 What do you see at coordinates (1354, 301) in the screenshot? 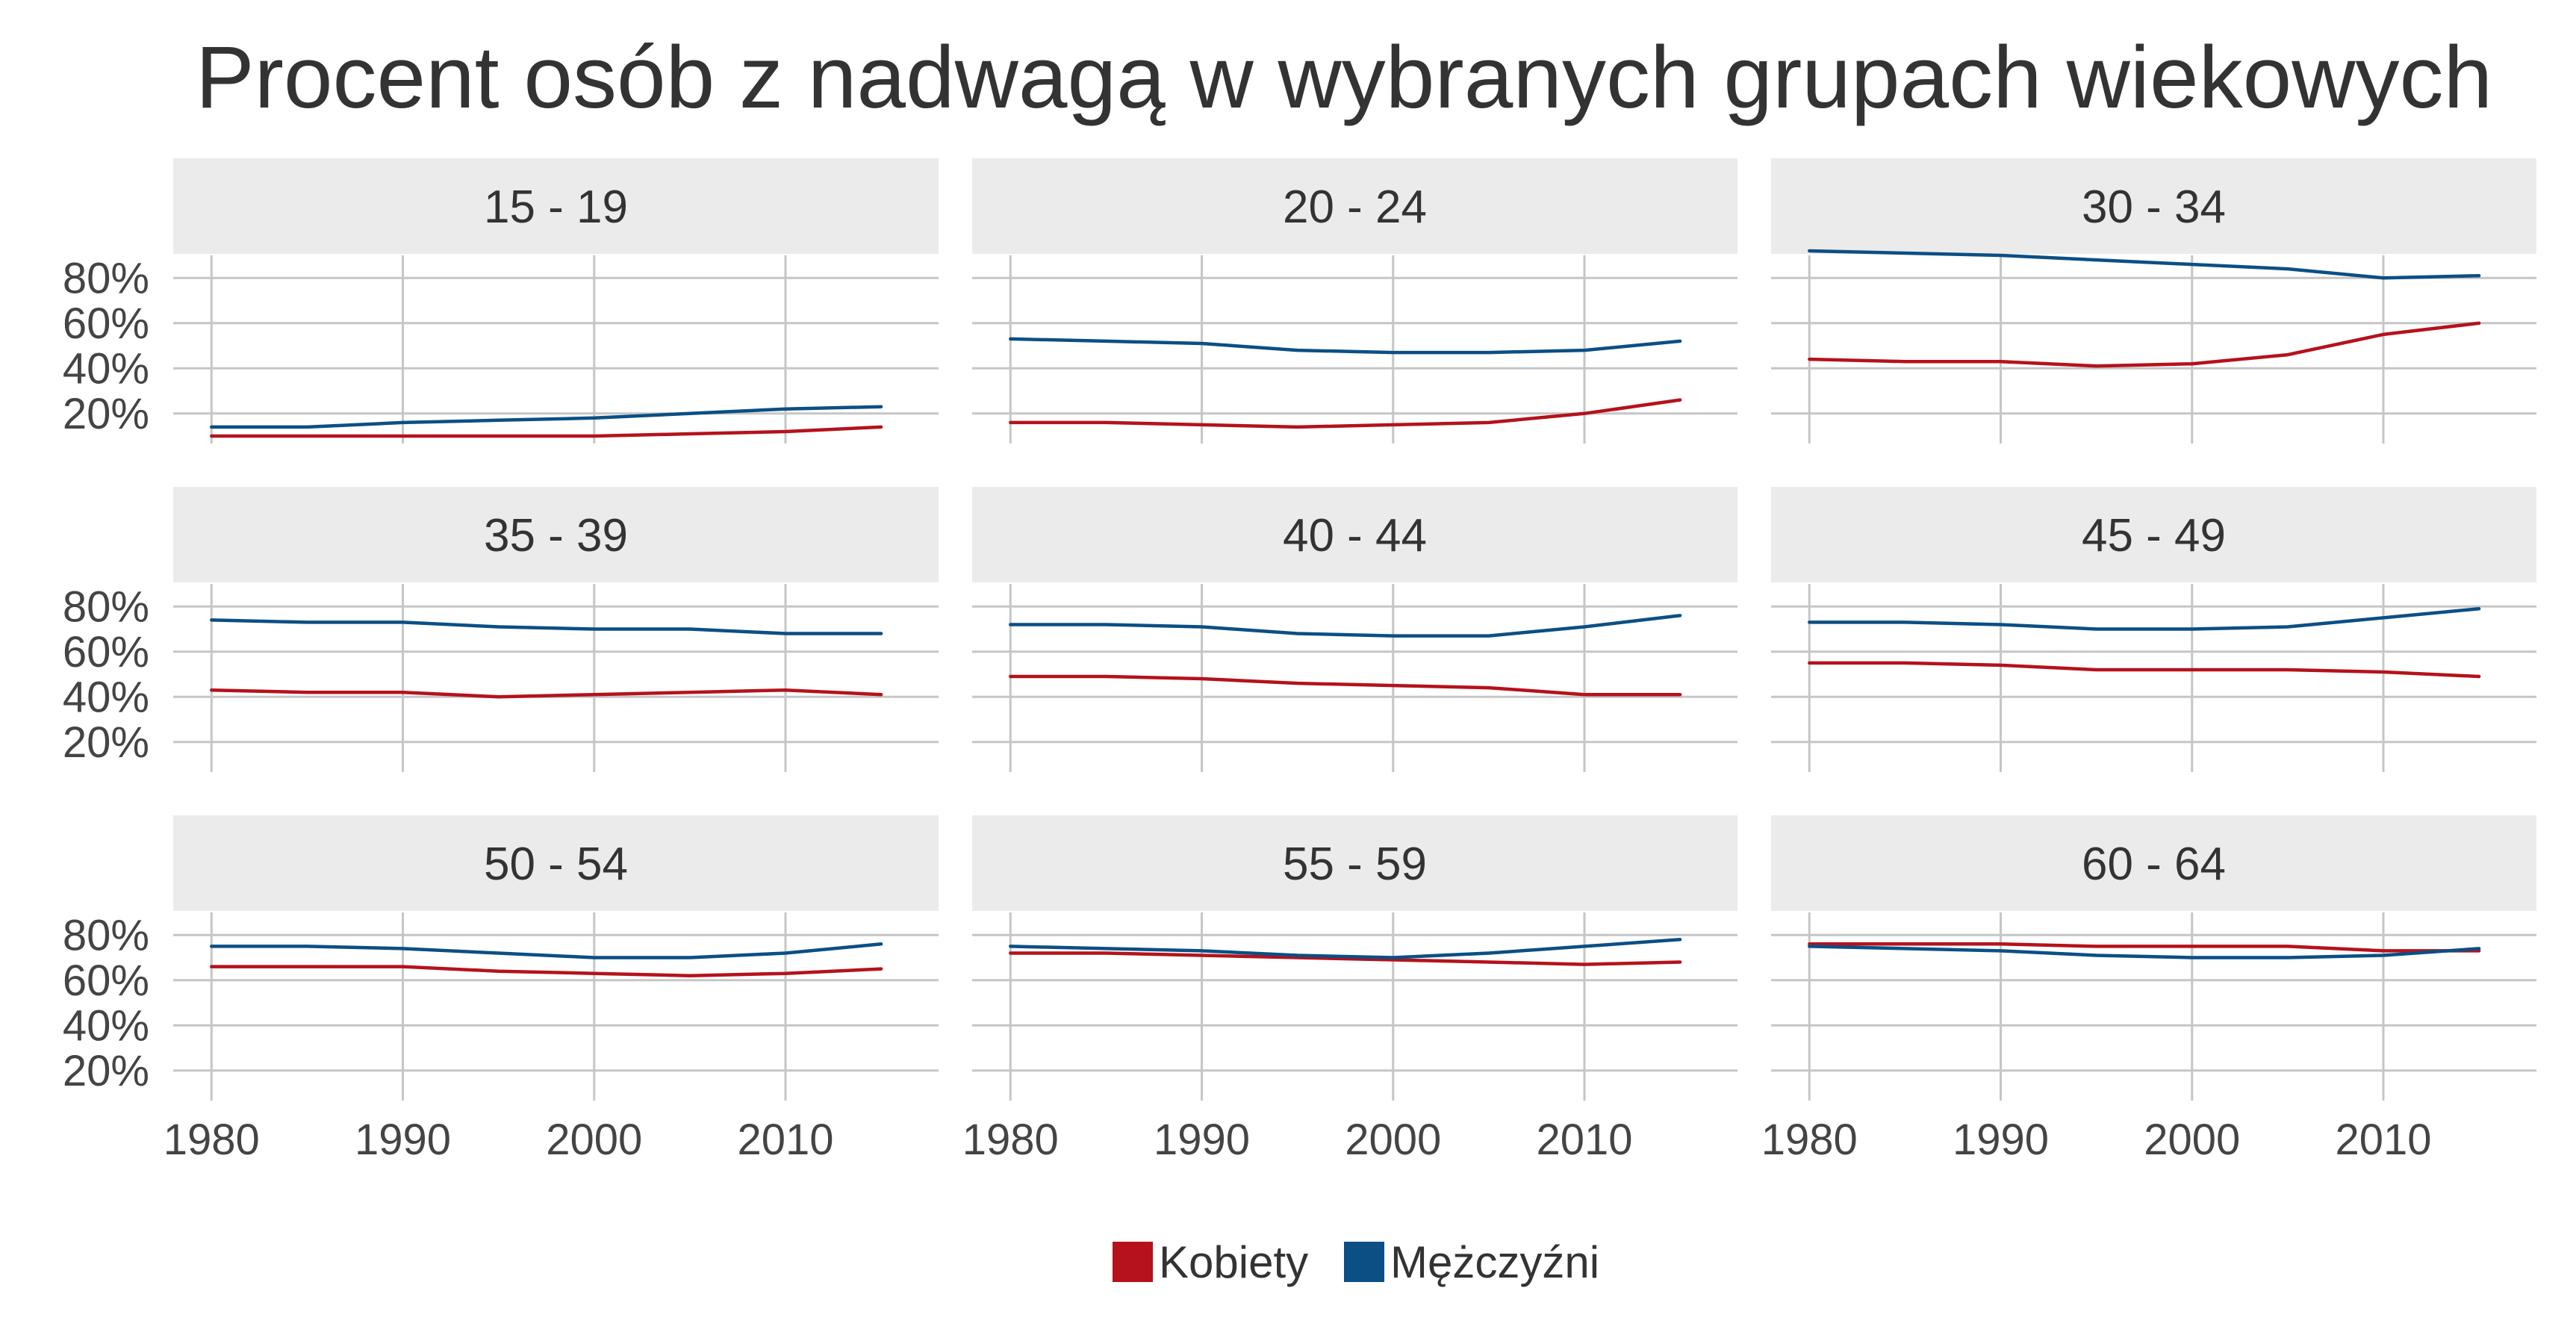
I see `facet-panel: 20 - 24` at bounding box center [1354, 301].